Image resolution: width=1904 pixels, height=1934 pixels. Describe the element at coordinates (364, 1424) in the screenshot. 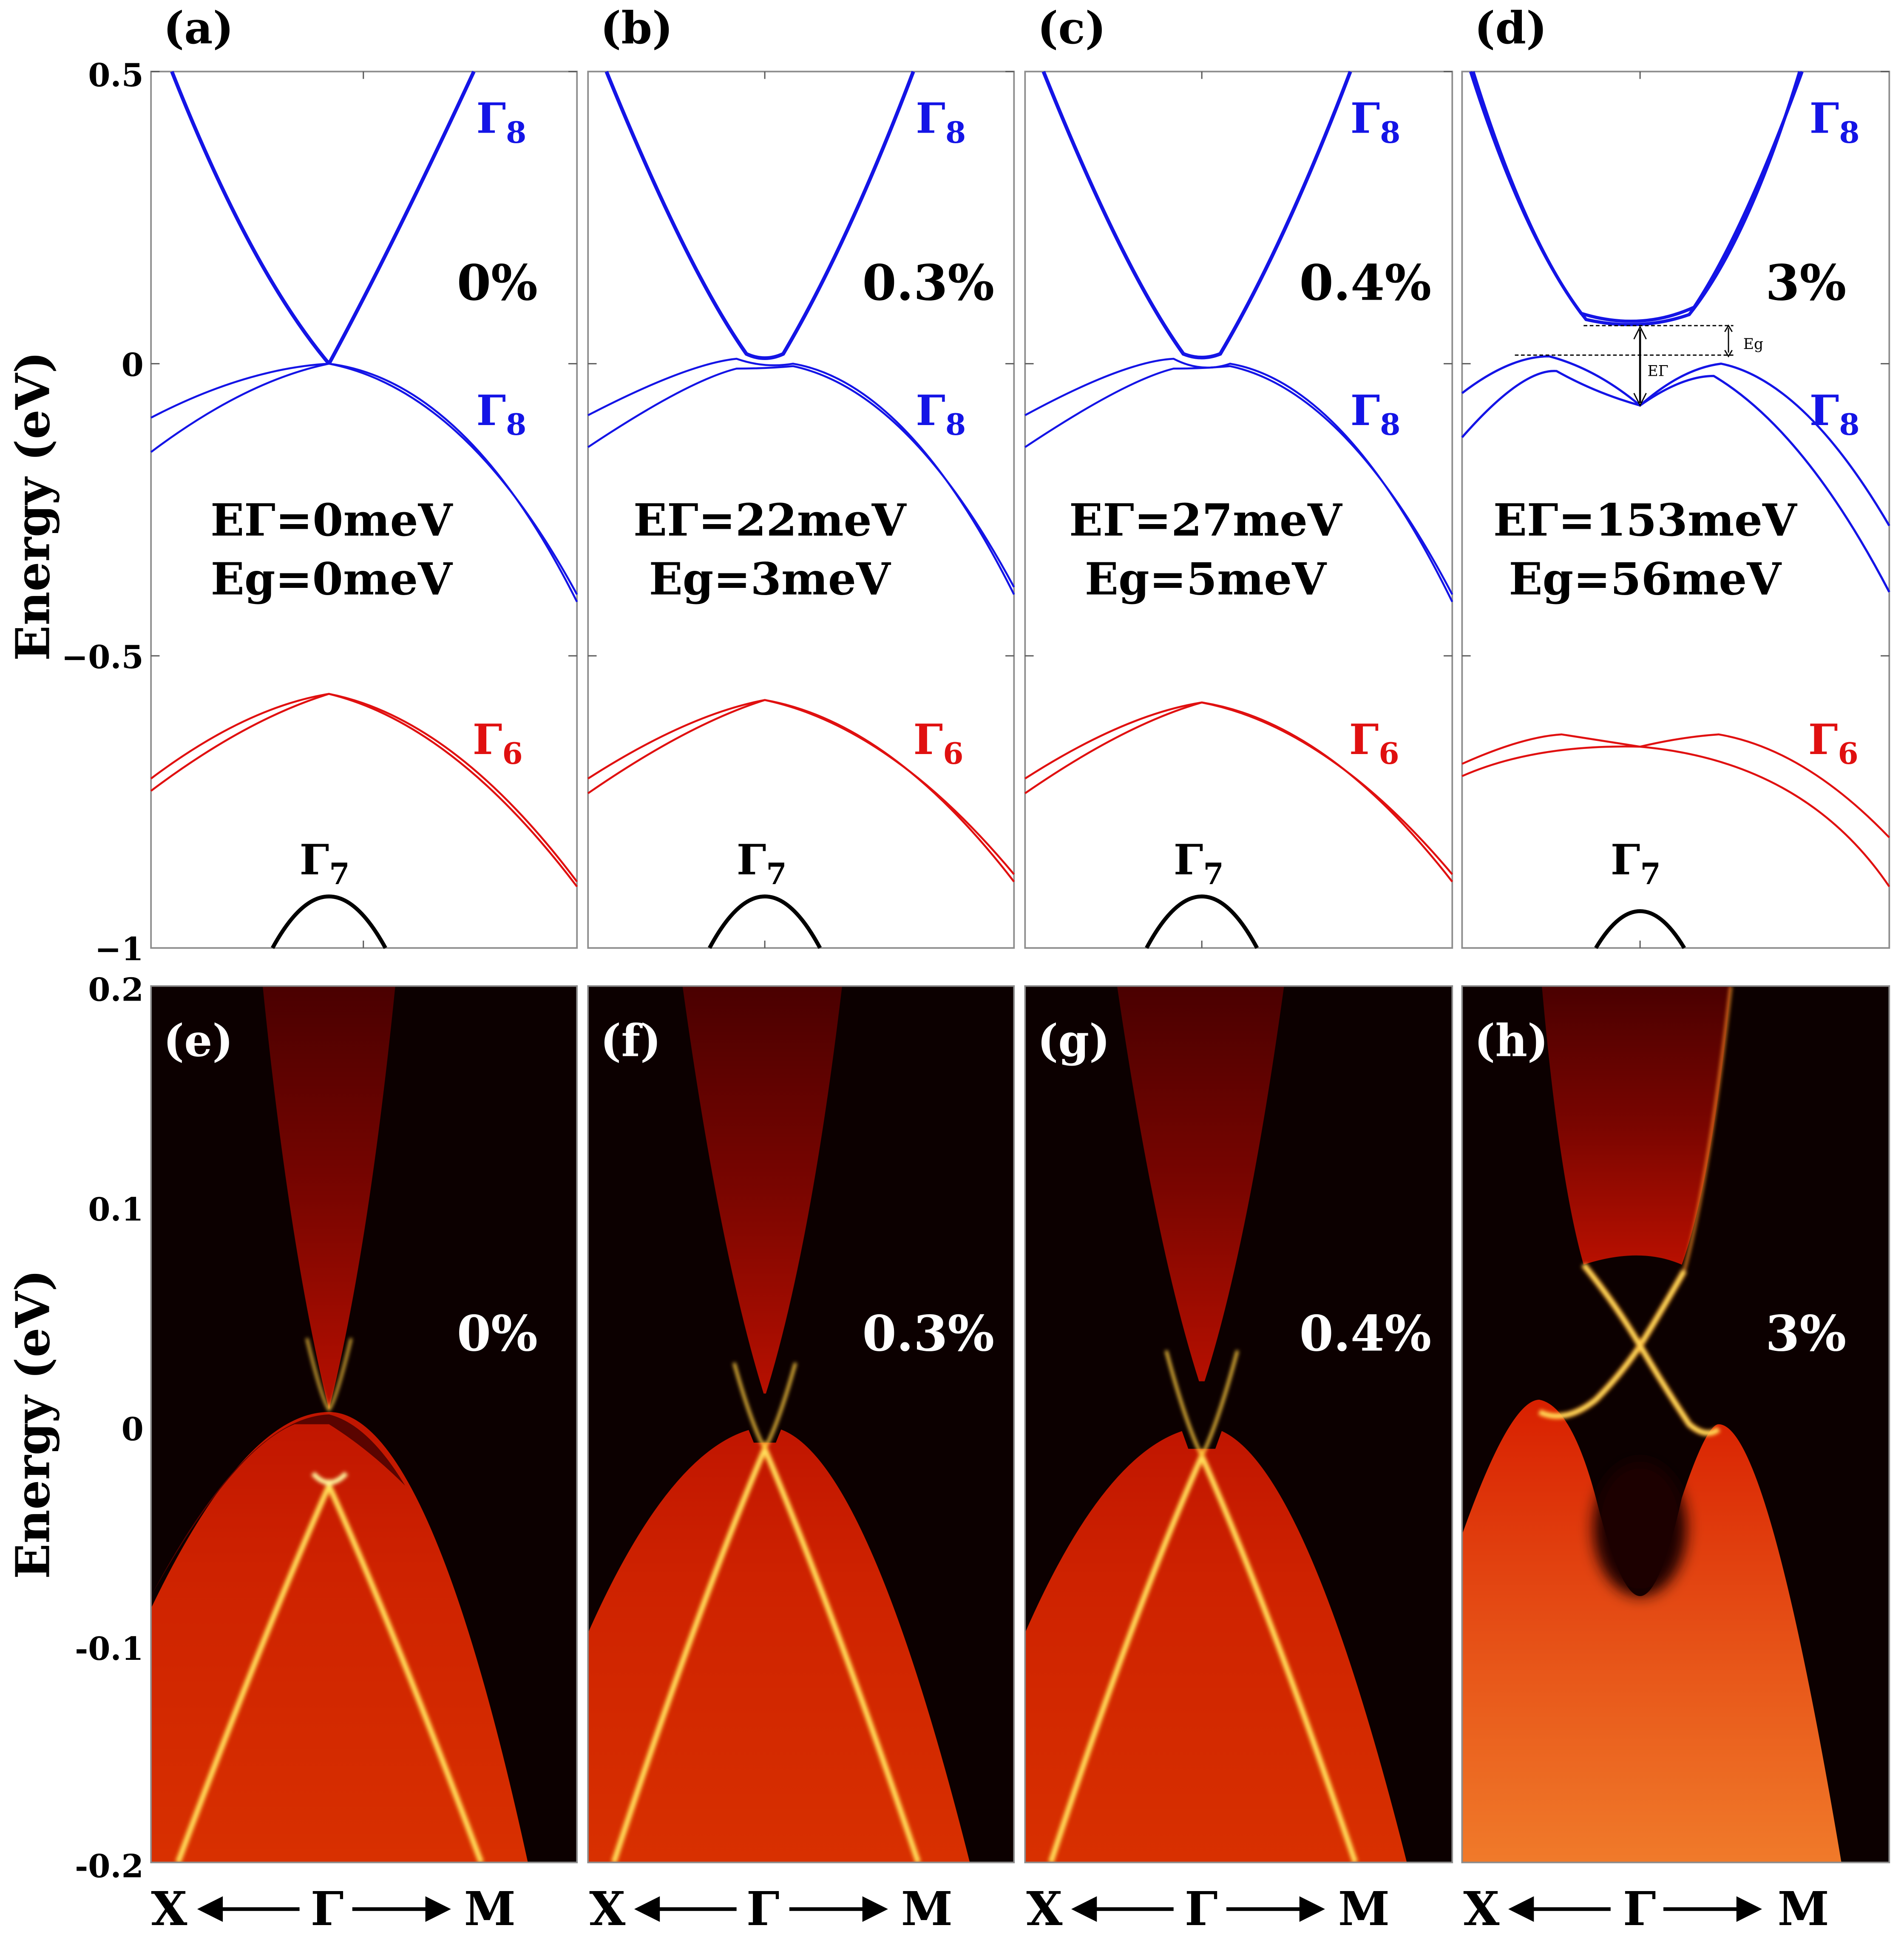

I see `panel-e-heatmap` at that location.